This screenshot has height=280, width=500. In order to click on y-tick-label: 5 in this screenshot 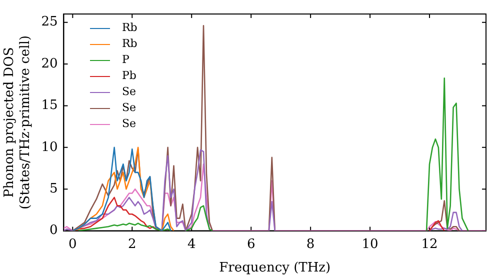, I will do `click(53, 188)`.